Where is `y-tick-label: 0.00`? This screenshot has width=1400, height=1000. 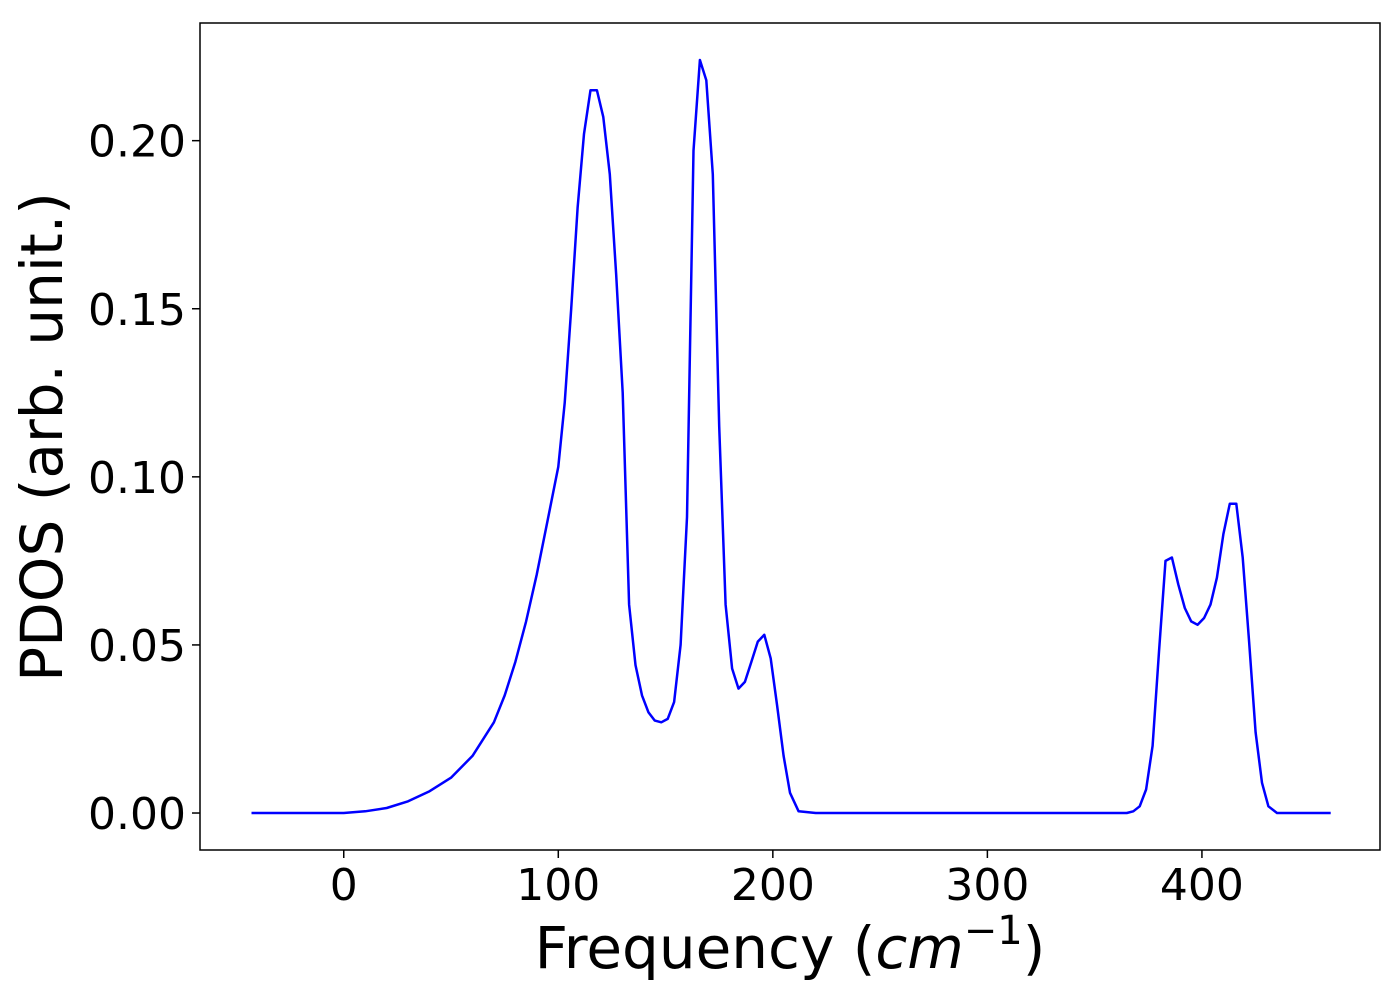 y-tick-label: 0.00 is located at coordinates (137, 814).